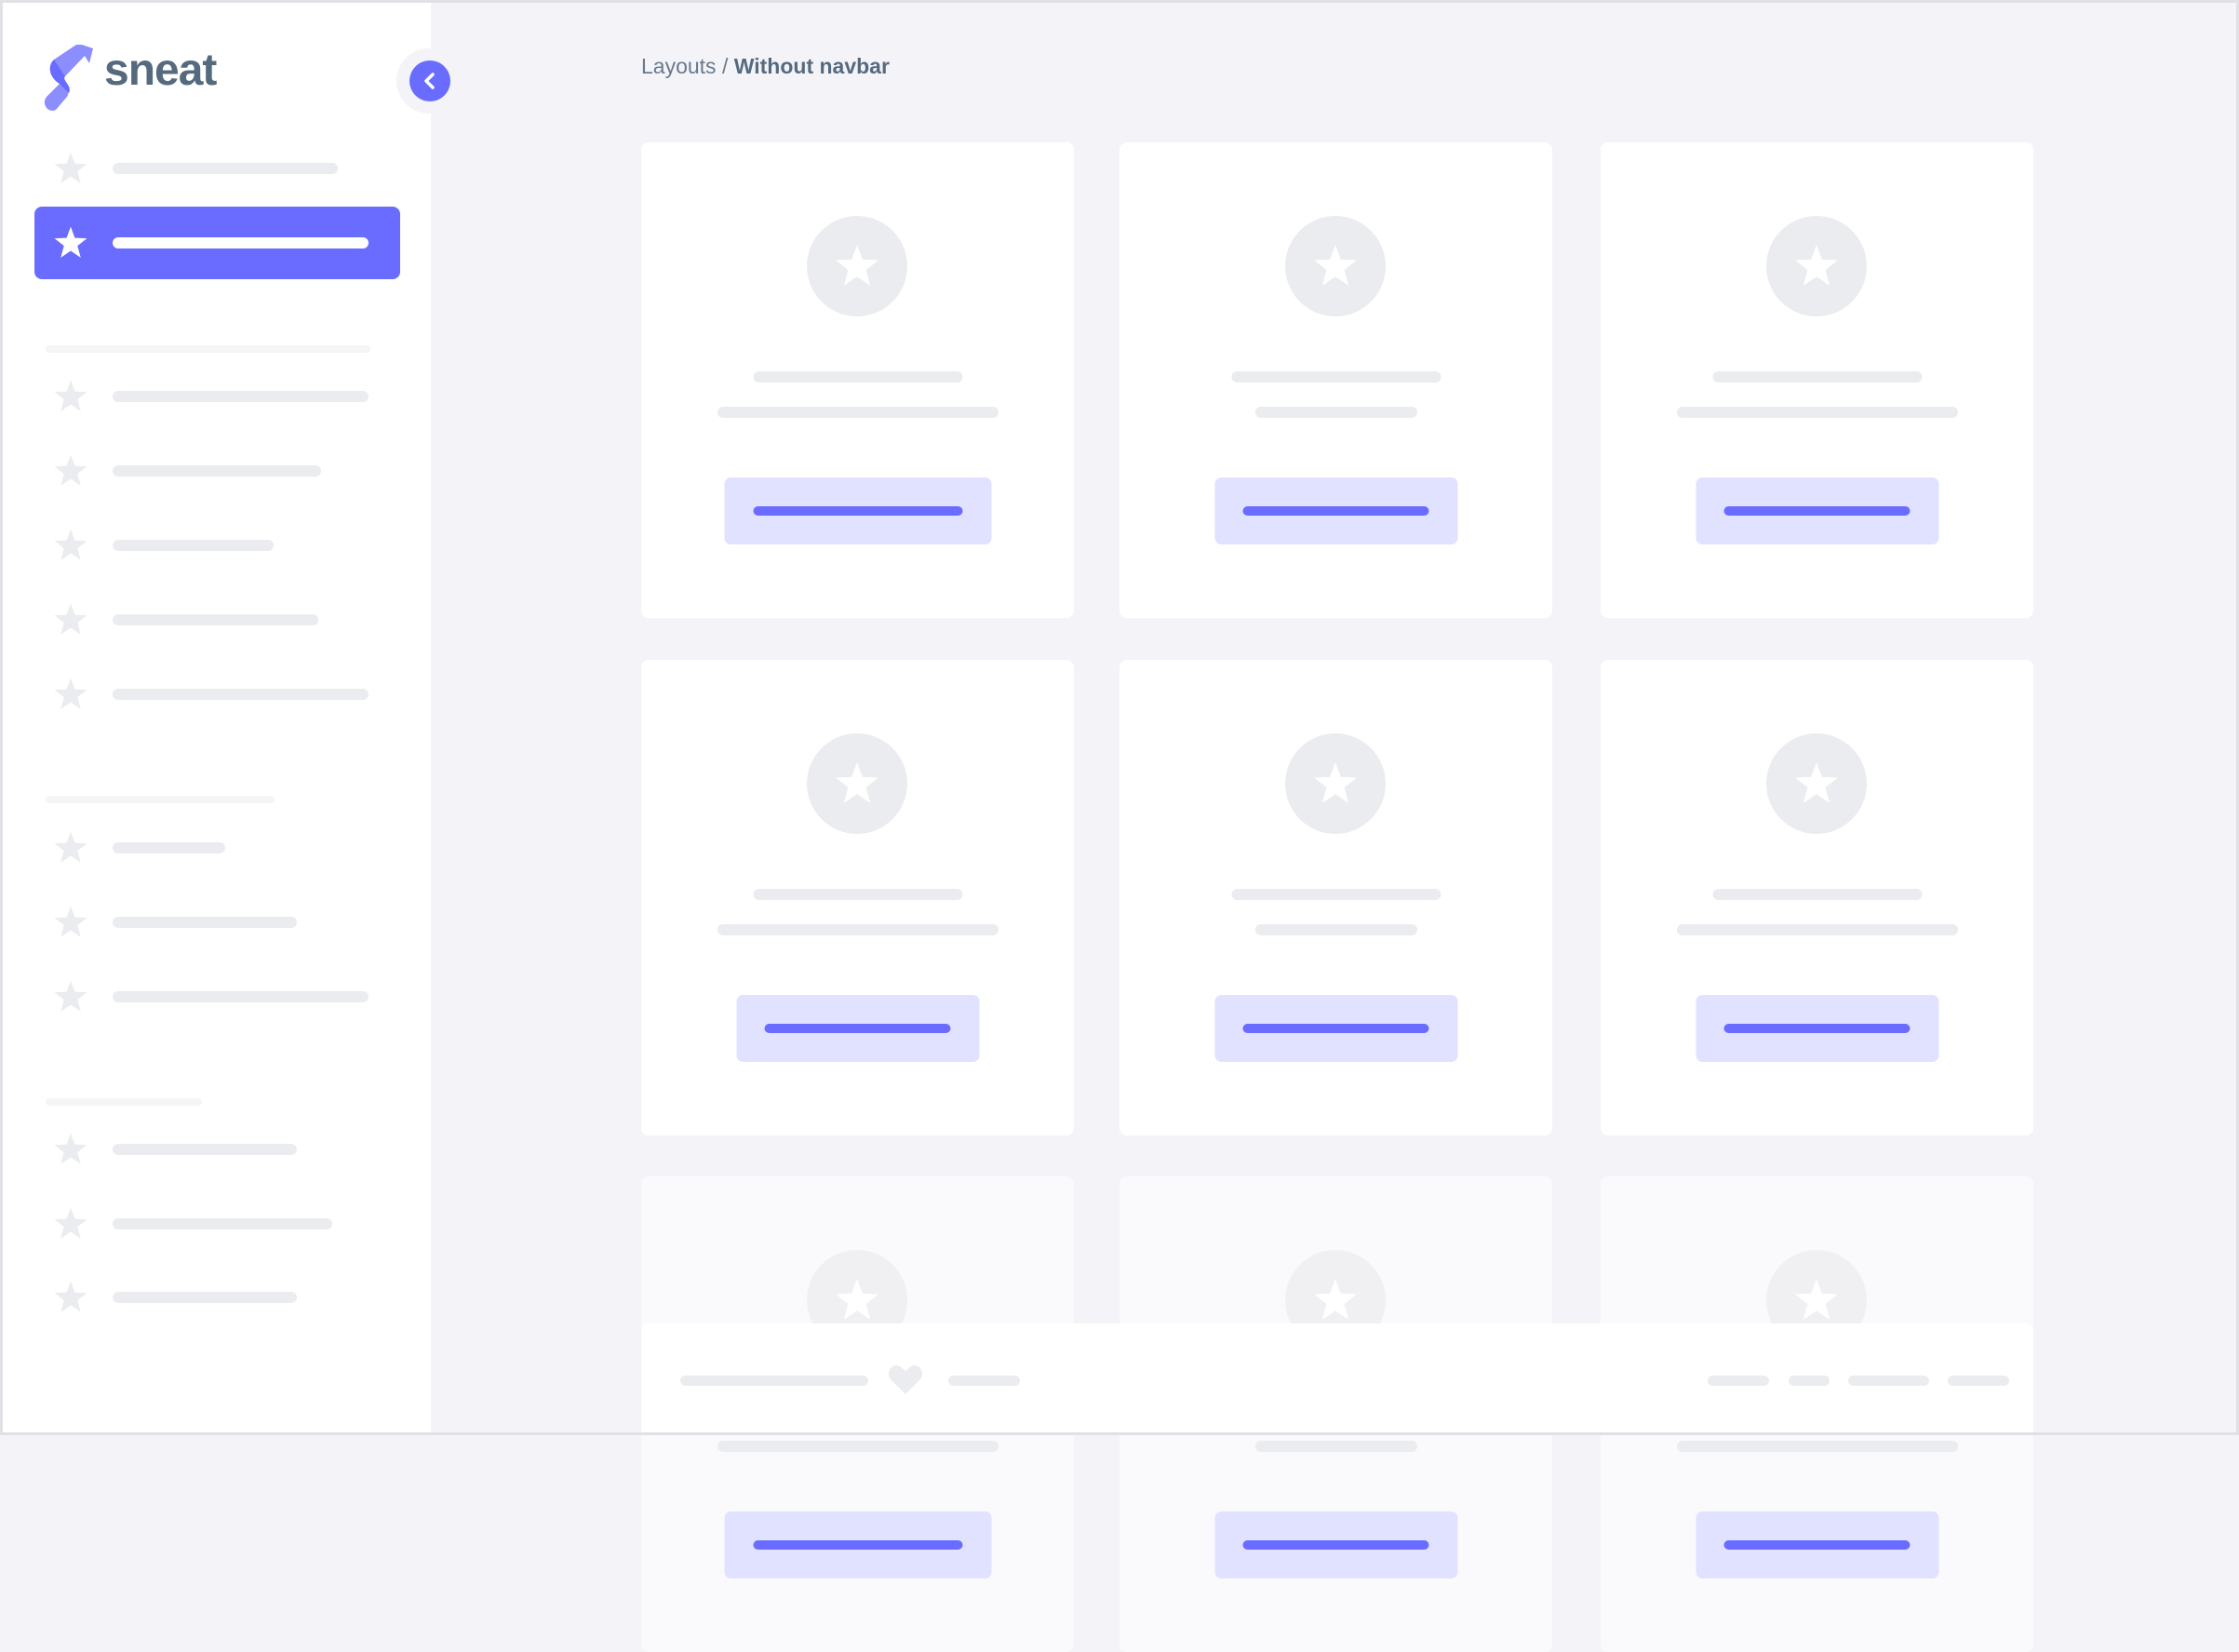 This screenshot has width=2239, height=1652. What do you see at coordinates (679, 66) in the screenshot?
I see `breadcrumb-parent: Layouts` at bounding box center [679, 66].